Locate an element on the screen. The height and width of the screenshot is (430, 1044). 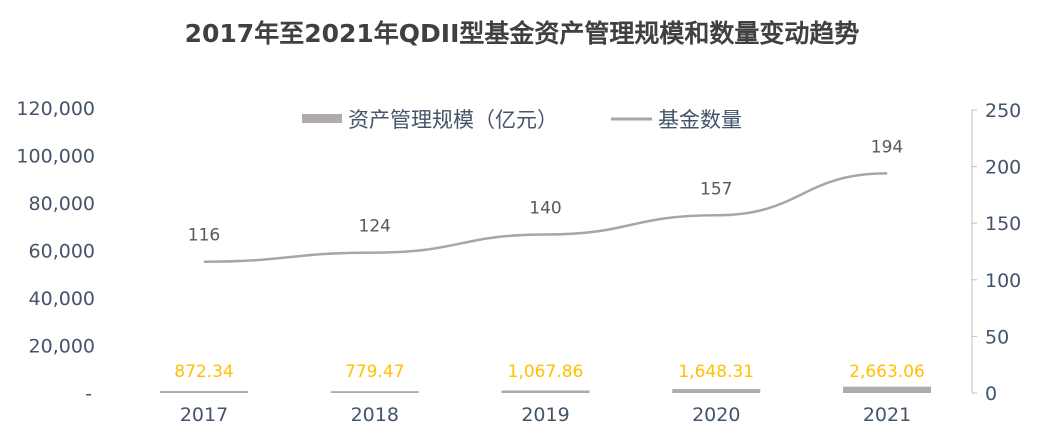
left-tick-label: 100,000 is located at coordinates (55, 157).